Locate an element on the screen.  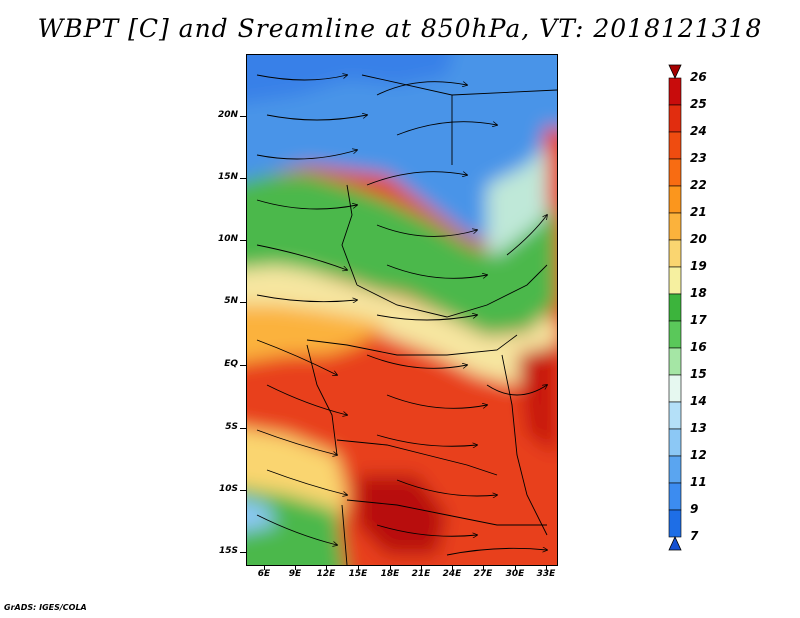
lon-label: 21E is located at coordinates (421, 574).